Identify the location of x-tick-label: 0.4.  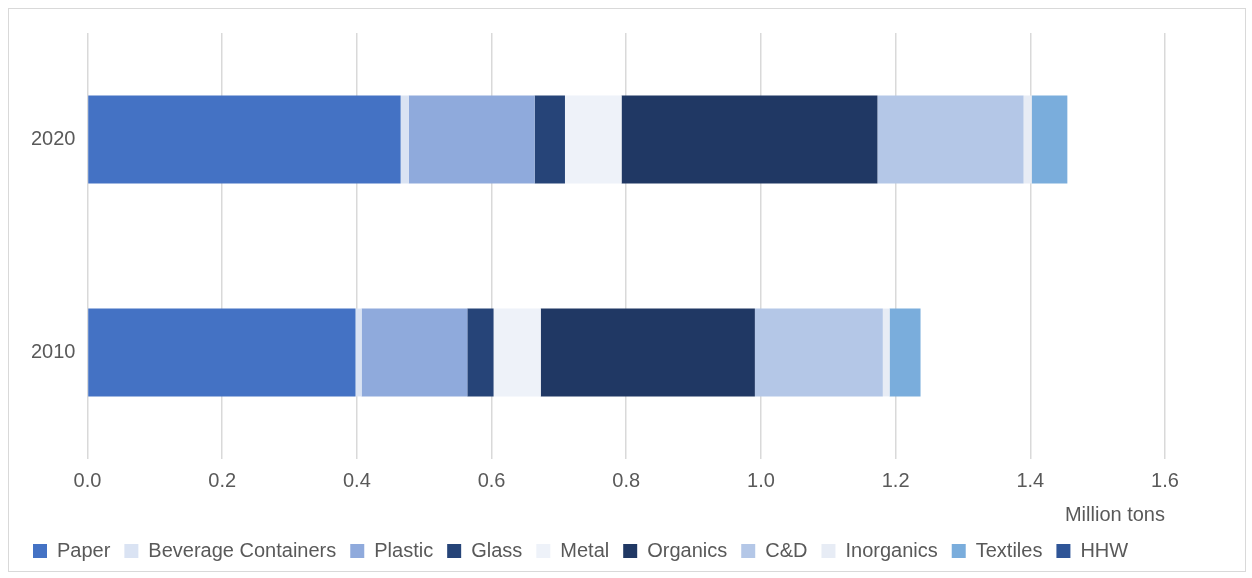
(356, 479).